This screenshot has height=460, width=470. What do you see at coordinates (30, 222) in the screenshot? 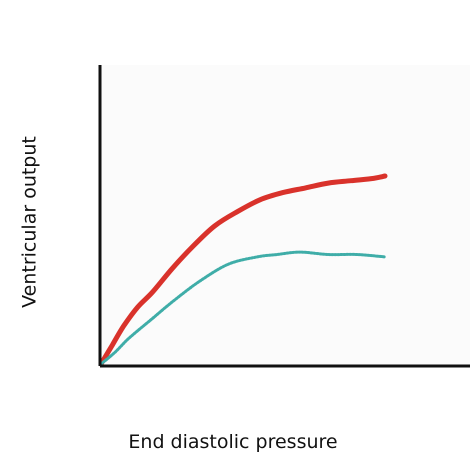
I see `y-axis-label: Ventricular output` at bounding box center [30, 222].